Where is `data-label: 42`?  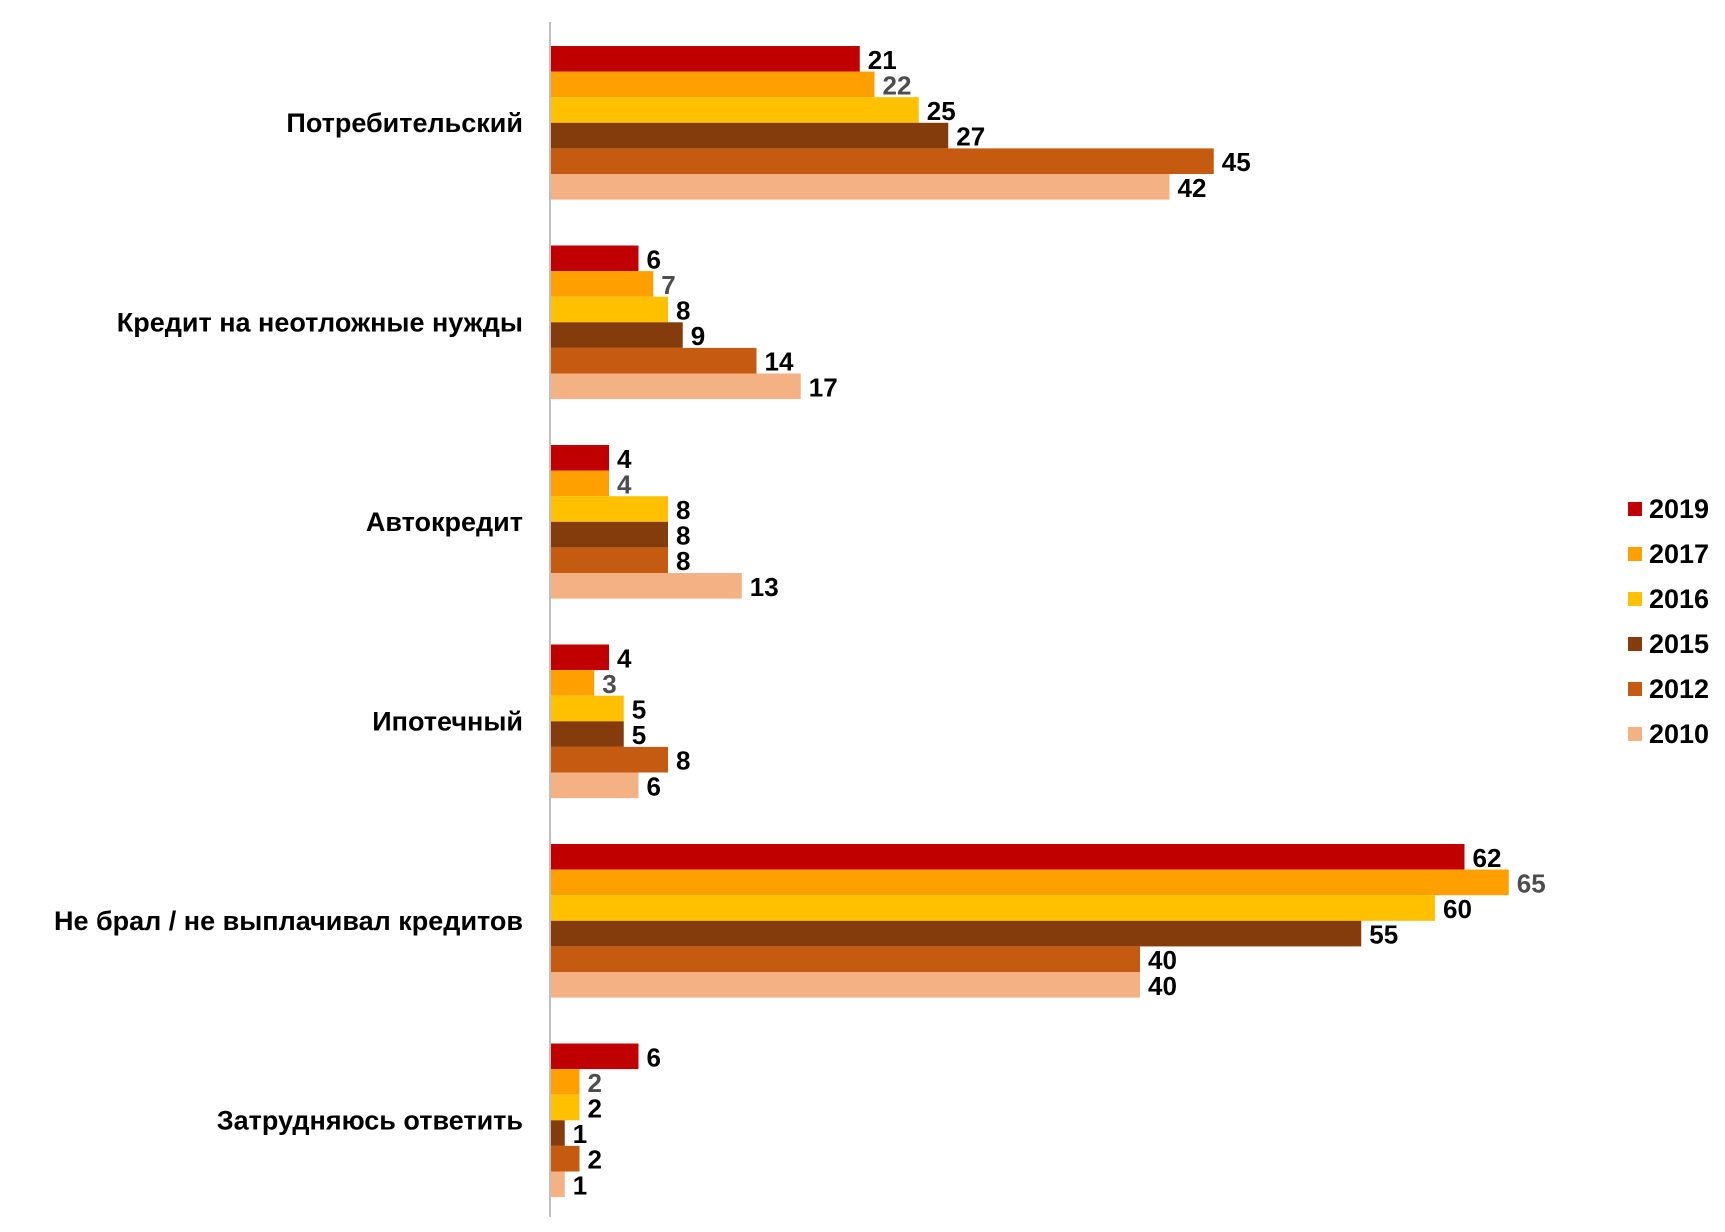
data-label: 42 is located at coordinates (1192, 188).